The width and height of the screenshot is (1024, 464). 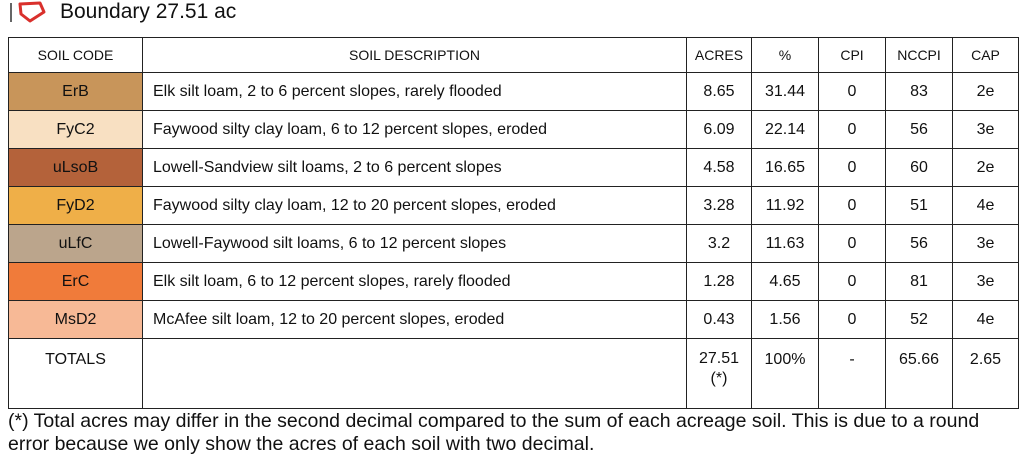 What do you see at coordinates (75, 243) in the screenshot?
I see `soil-code: uLfC` at bounding box center [75, 243].